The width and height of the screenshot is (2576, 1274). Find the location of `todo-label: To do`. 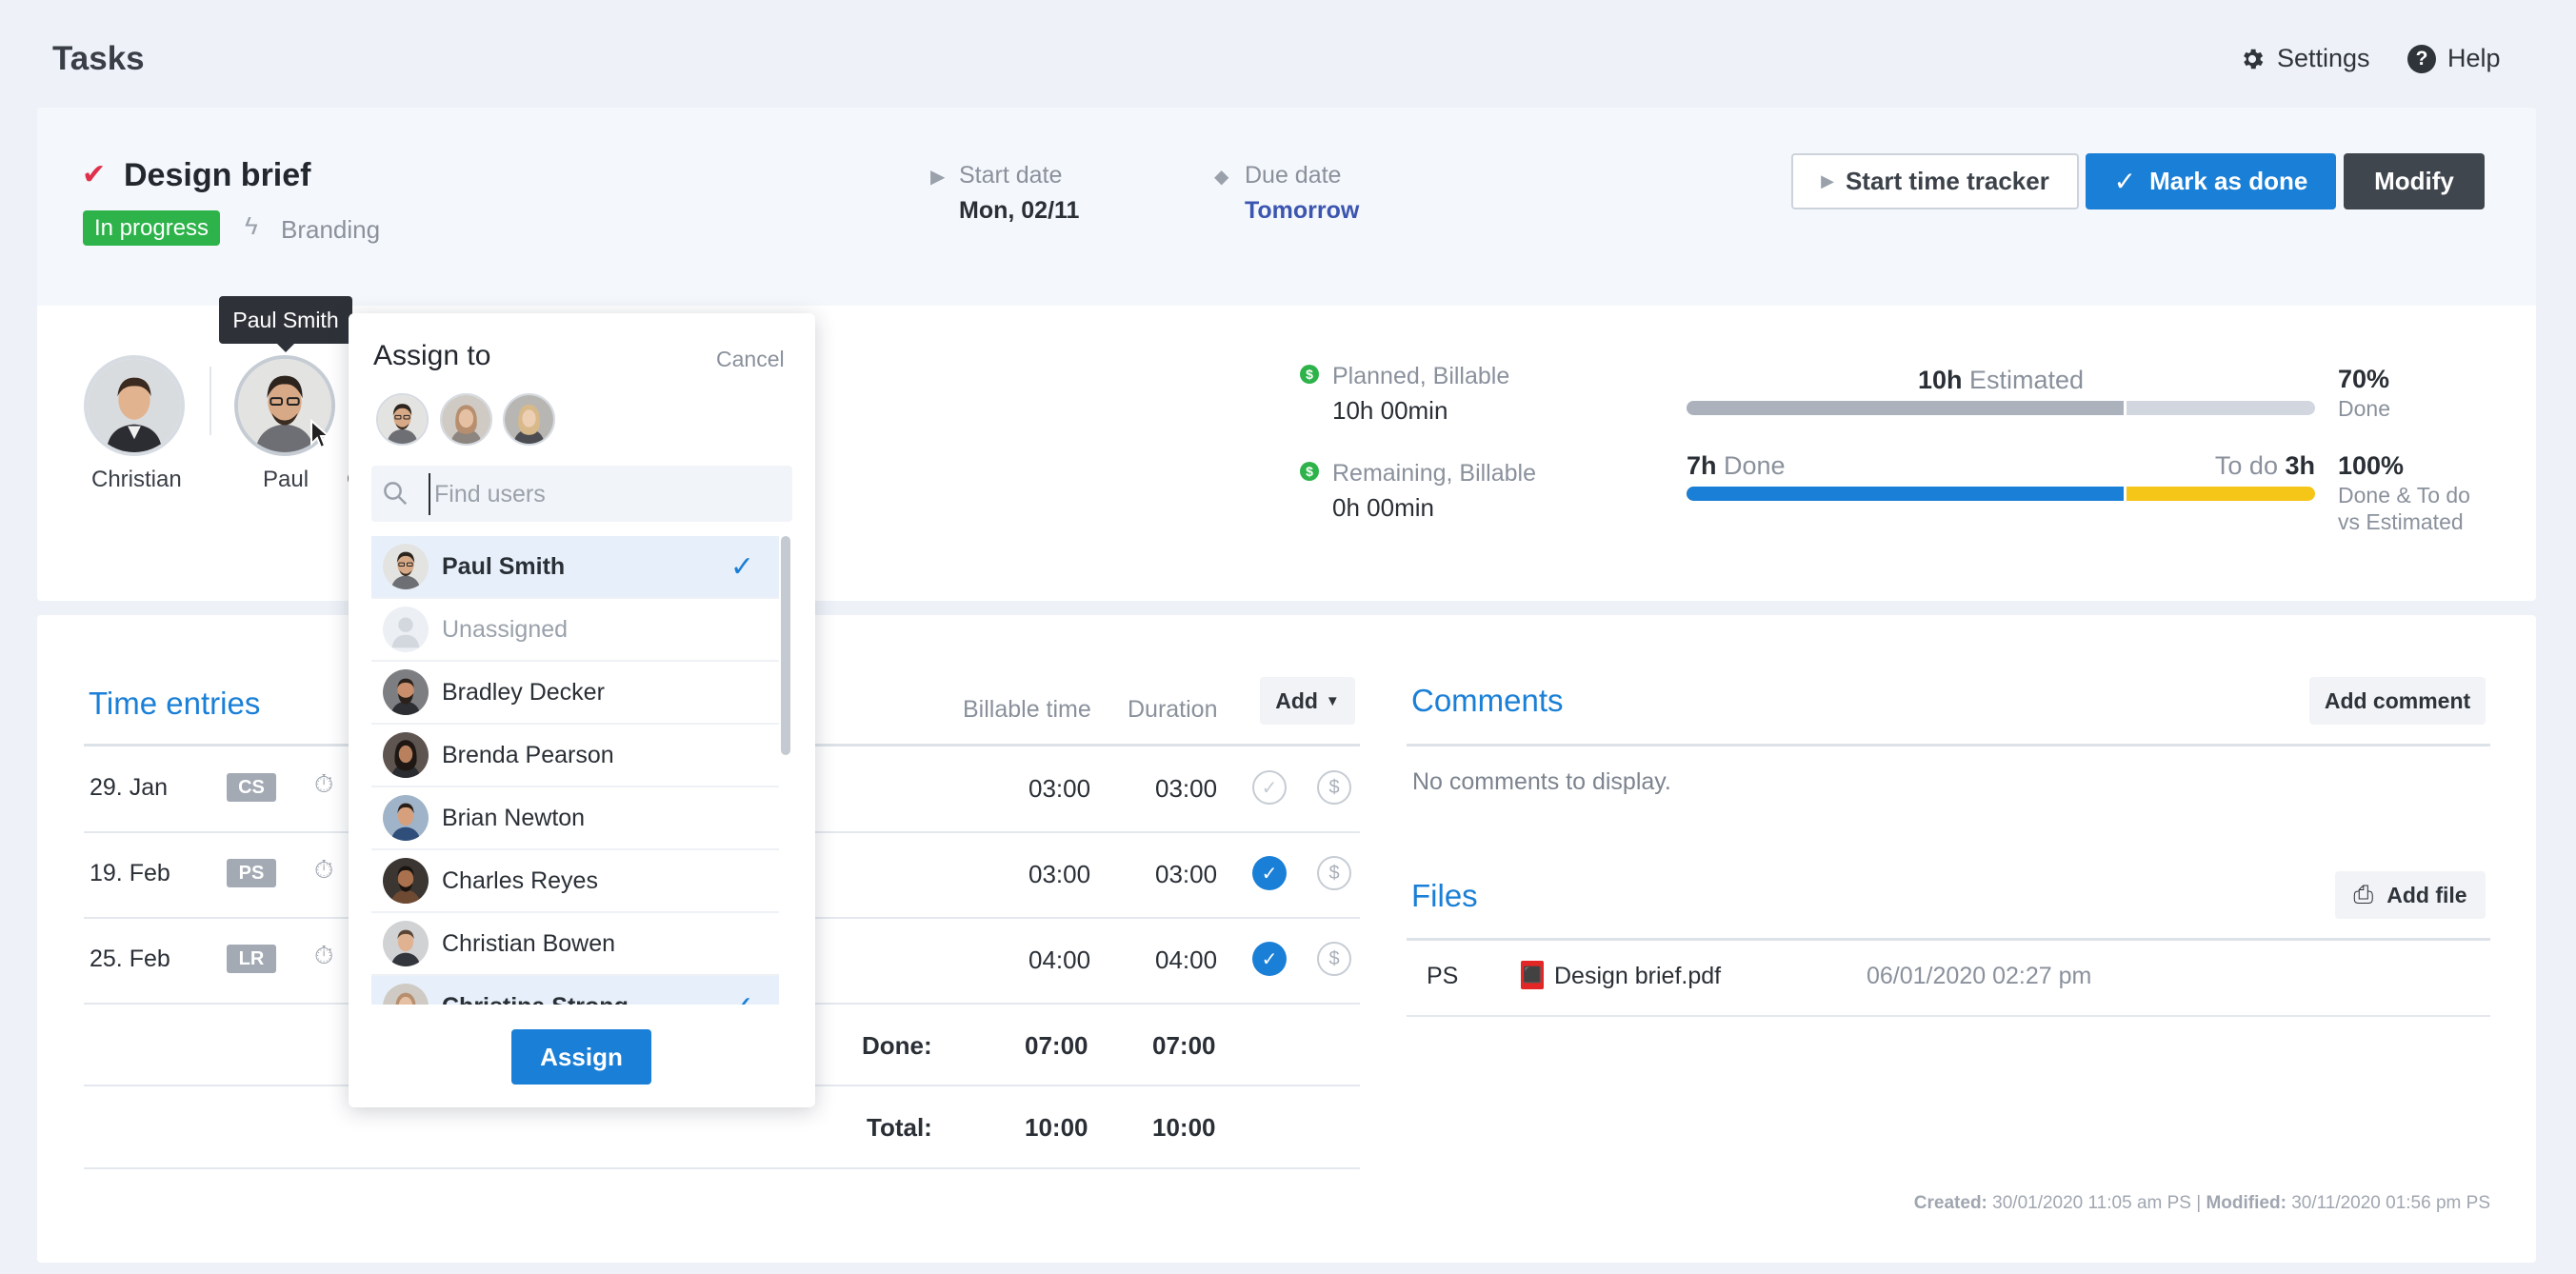

todo-label: To do is located at coordinates (2246, 466).